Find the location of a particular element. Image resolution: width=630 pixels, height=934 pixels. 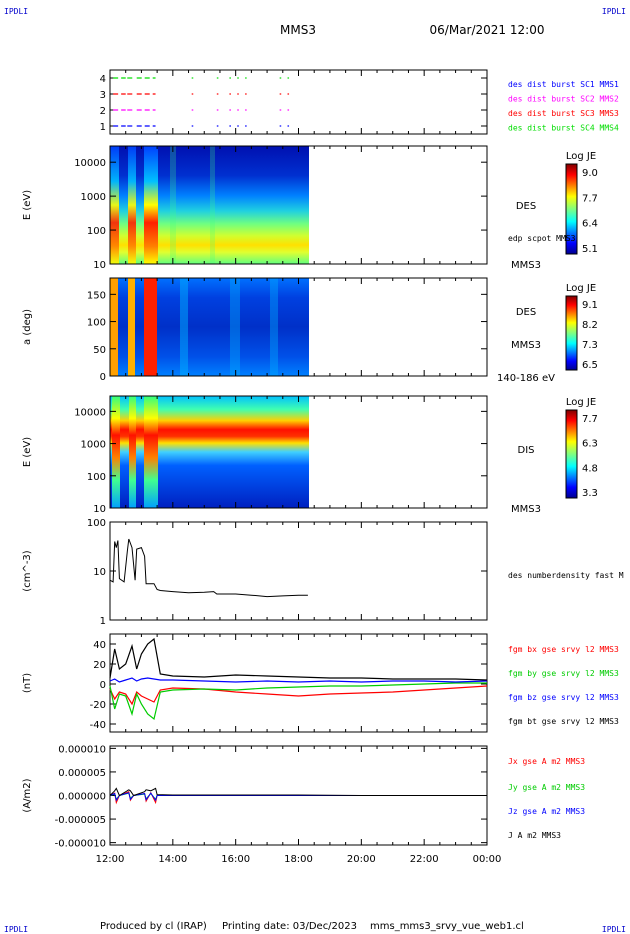

des-energy-spectrogram-base is located at coordinates (209, 205).